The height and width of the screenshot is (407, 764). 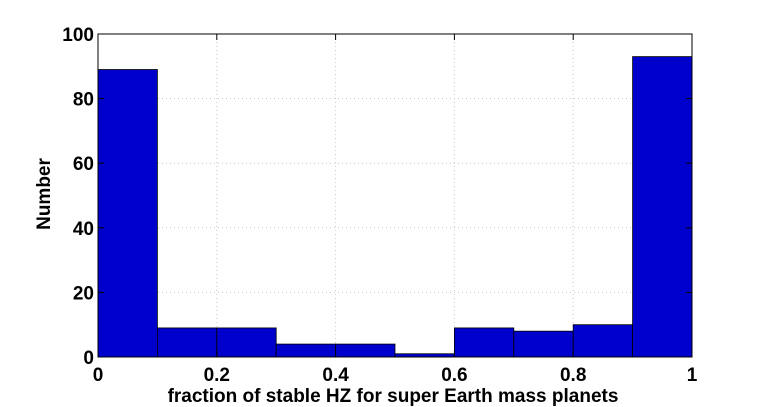 What do you see at coordinates (83, 229) in the screenshot?
I see `y-tick-label: 40` at bounding box center [83, 229].